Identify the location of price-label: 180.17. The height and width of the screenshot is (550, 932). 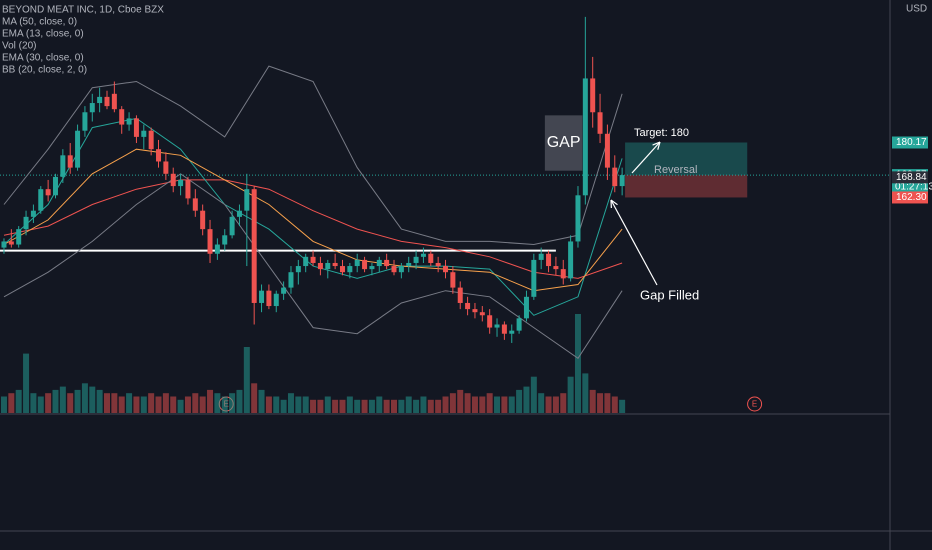
(911, 142).